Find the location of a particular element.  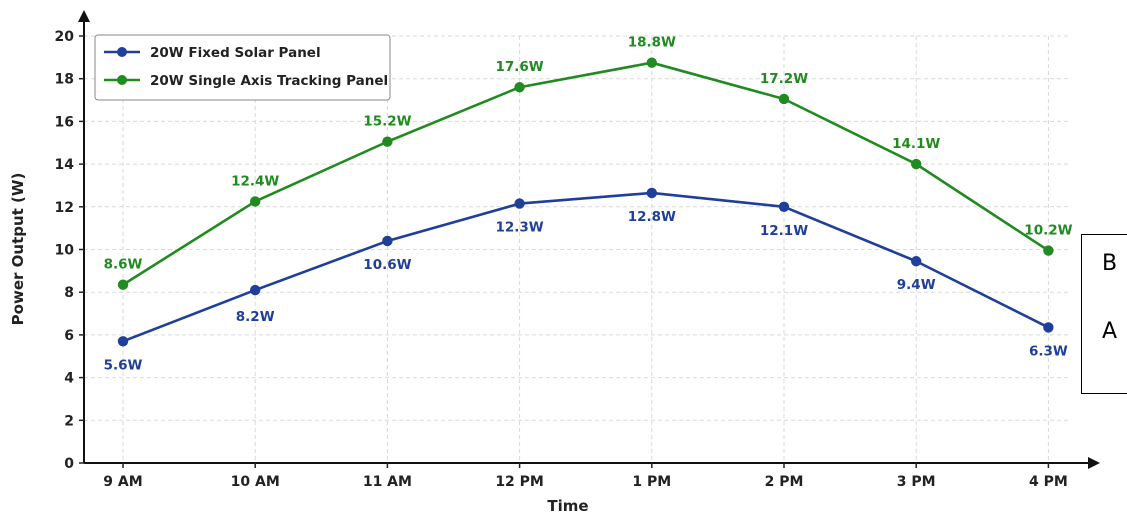

data-label: 10.6W is located at coordinates (387, 265).